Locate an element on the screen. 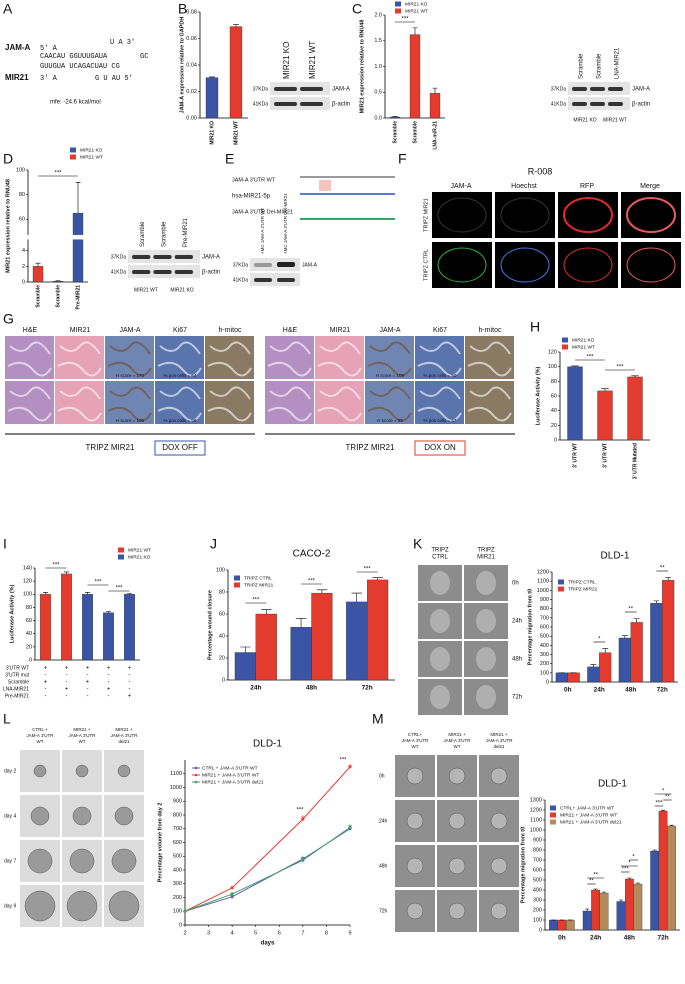 The width and height of the screenshot is (685, 984). x-tick-label: 5 is located at coordinates (255, 933).